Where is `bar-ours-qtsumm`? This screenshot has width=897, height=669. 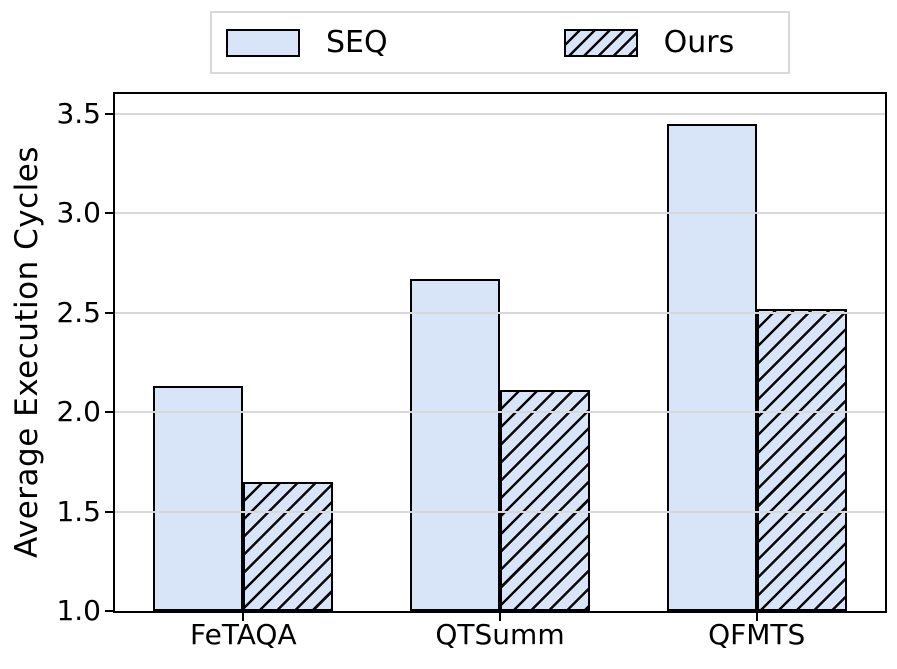 bar-ours-qtsumm is located at coordinates (545, 500).